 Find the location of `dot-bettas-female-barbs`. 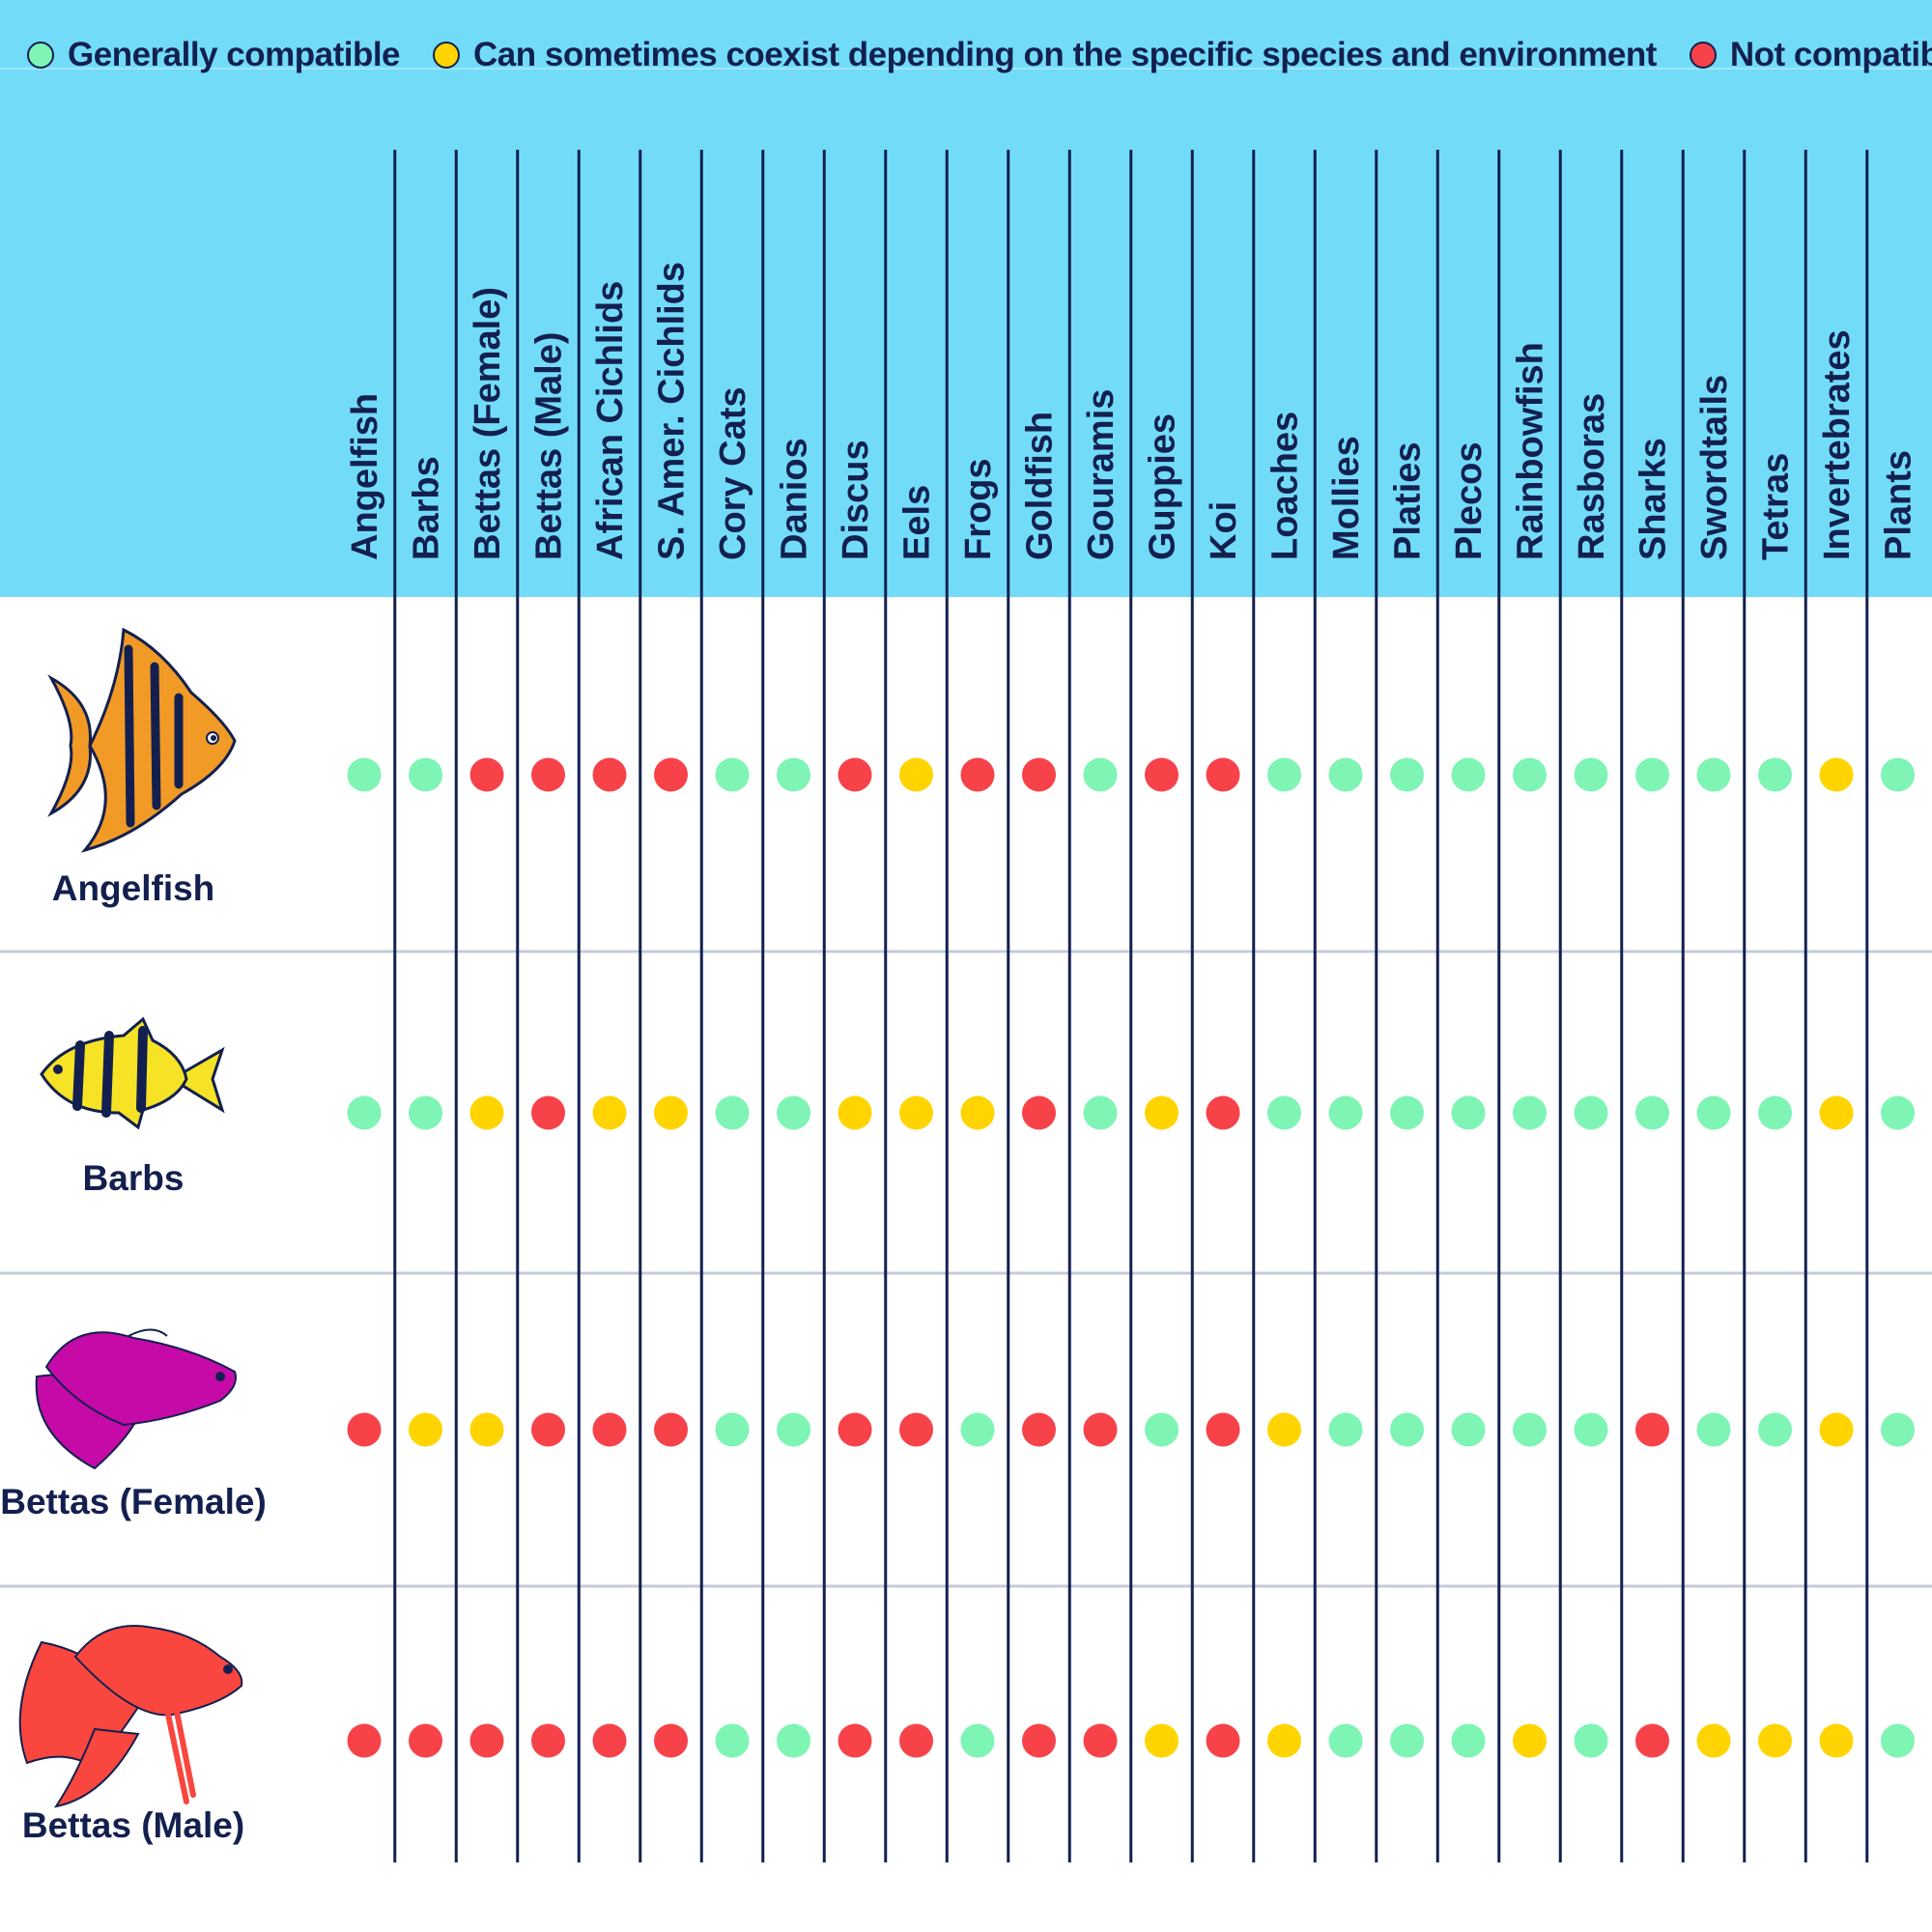

dot-bettas-female-barbs is located at coordinates (425, 1429).